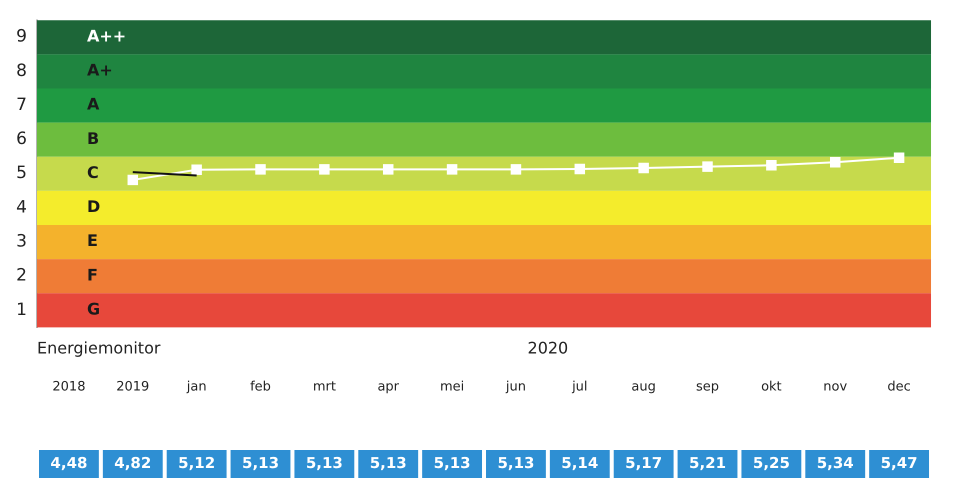  What do you see at coordinates (99, 348) in the screenshot?
I see `text: Energiemonitor` at bounding box center [99, 348].